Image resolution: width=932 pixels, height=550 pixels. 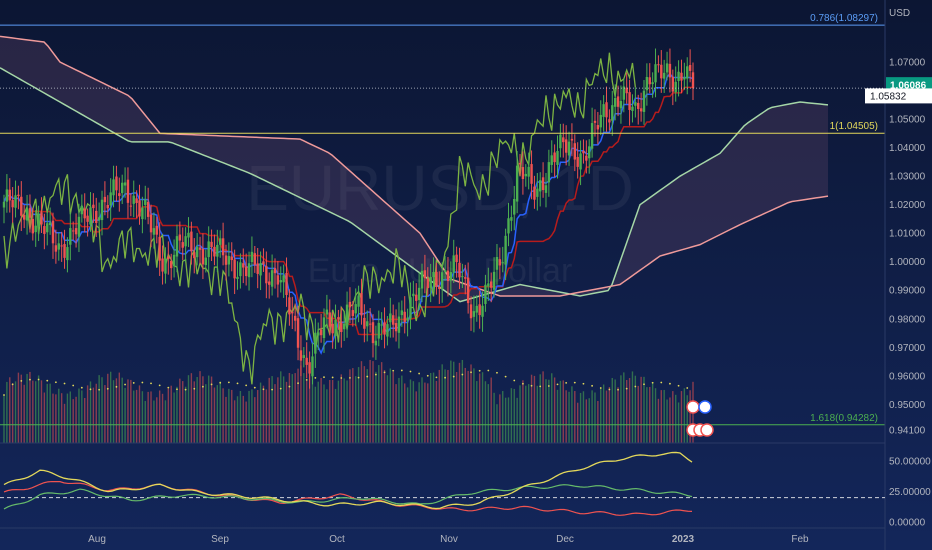 What do you see at coordinates (907, 262) in the screenshot?
I see `price-tick-label: 1.00000` at bounding box center [907, 262].